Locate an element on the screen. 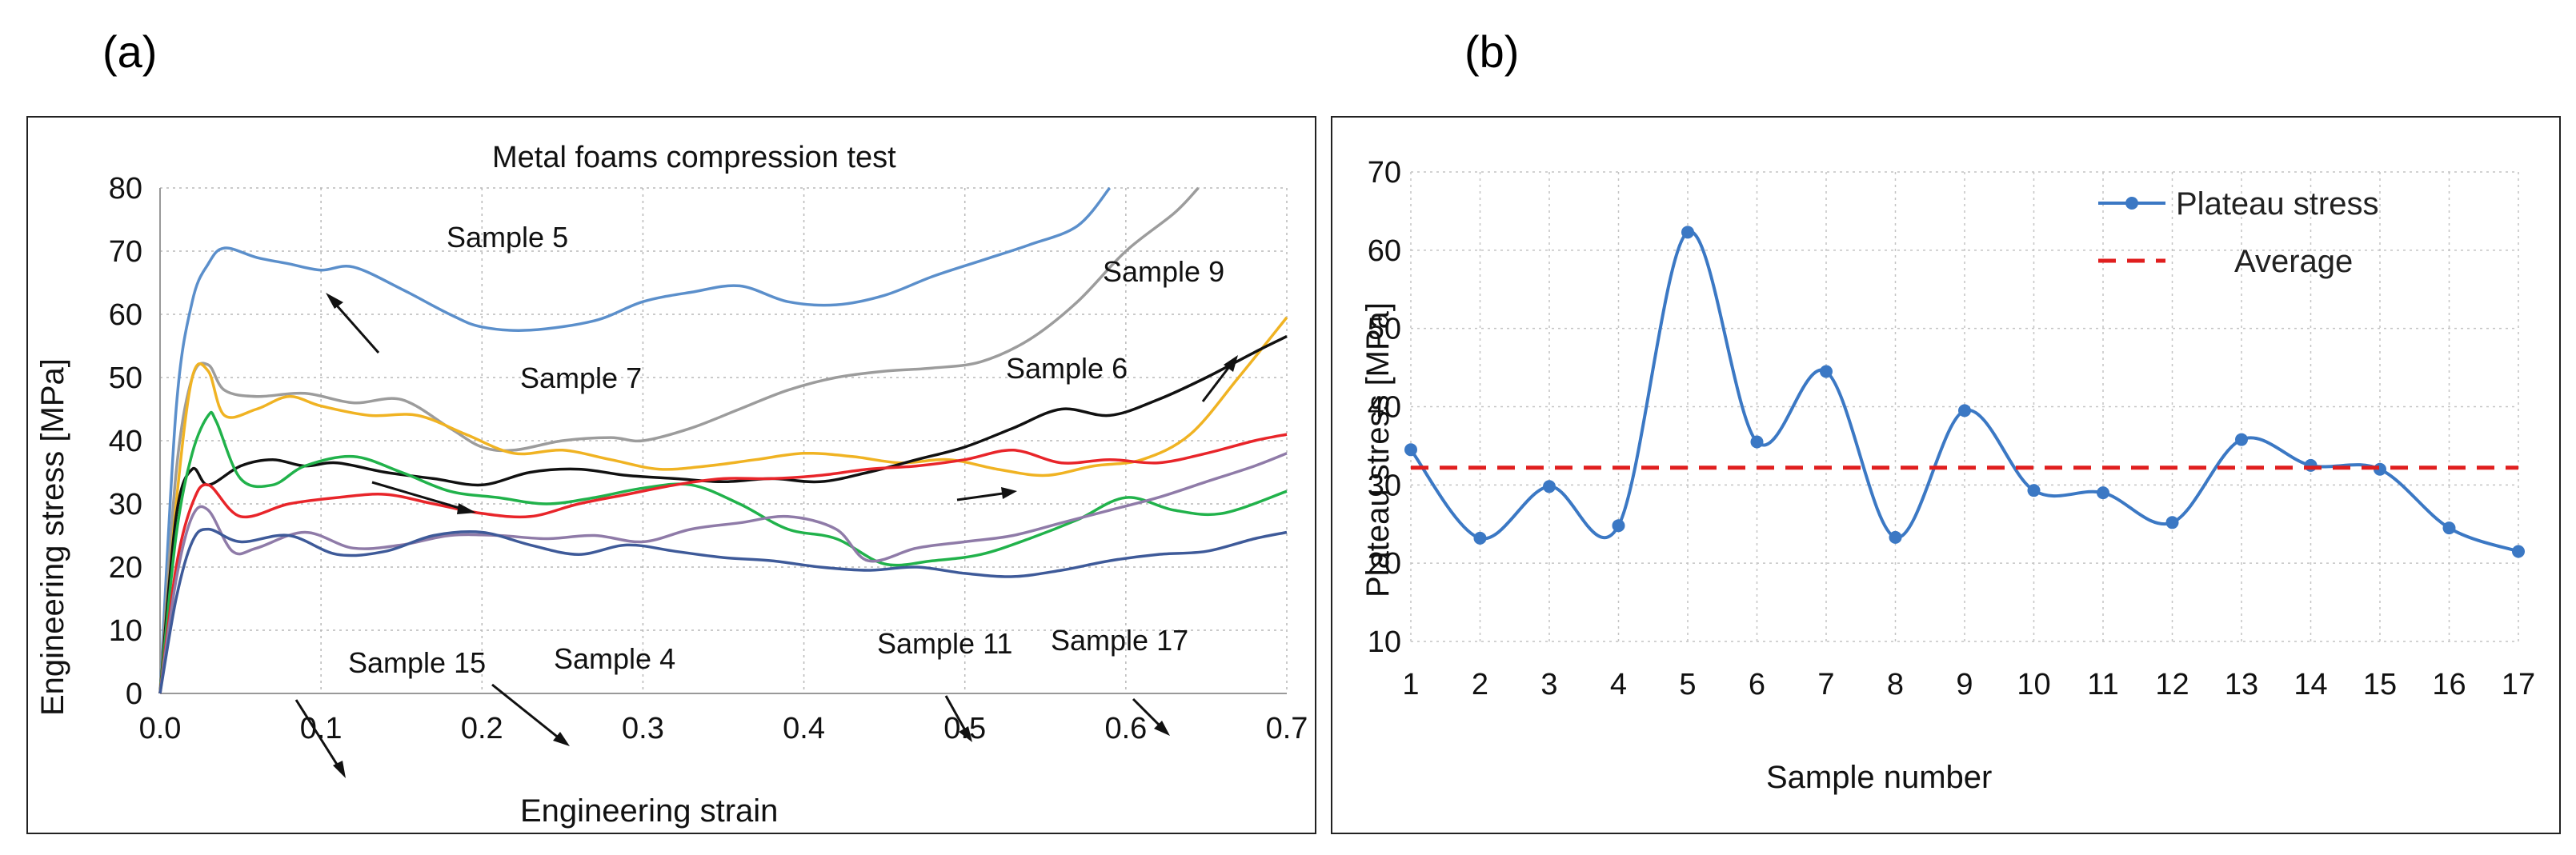  a-ytick-label: 80 is located at coordinates (125, 189).